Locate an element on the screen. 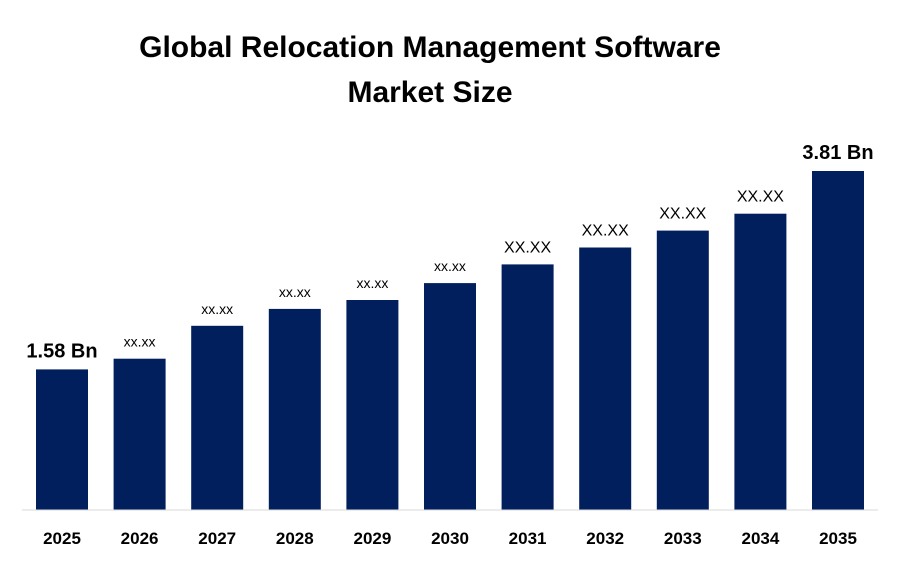  bar-2030 is located at coordinates (450, 396).